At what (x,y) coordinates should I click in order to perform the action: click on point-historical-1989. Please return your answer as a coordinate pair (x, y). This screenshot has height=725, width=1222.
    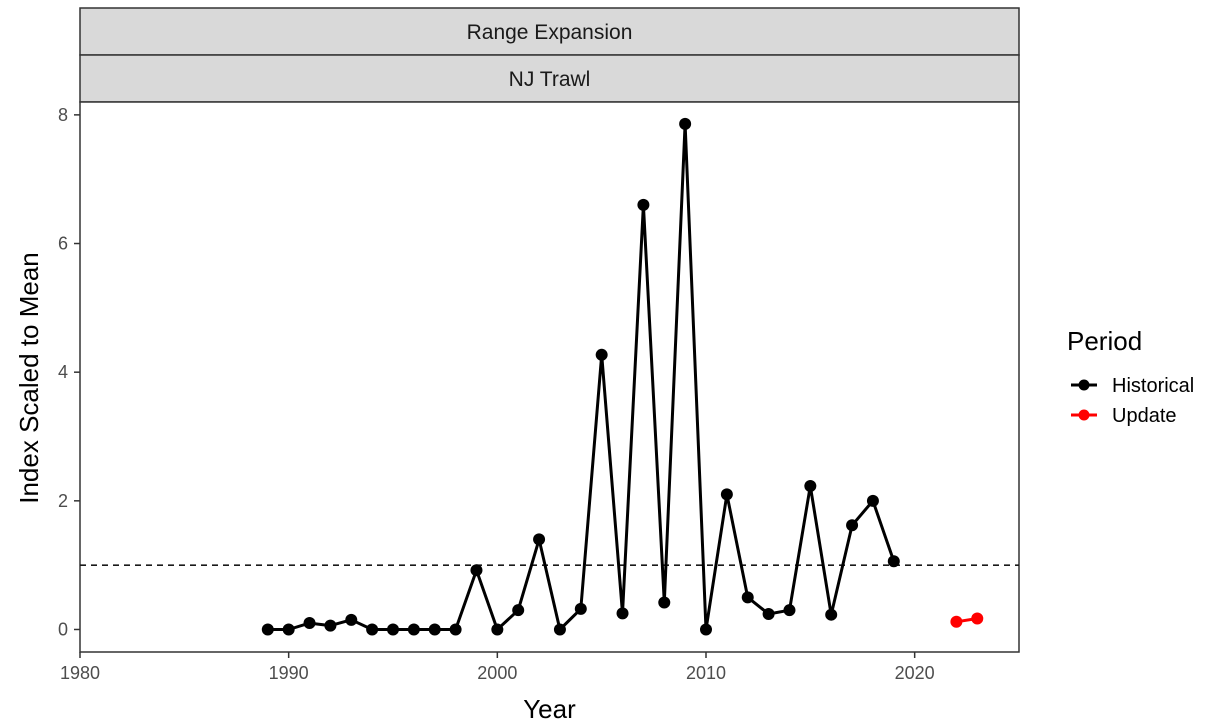
    Looking at the image, I should click on (267, 629).